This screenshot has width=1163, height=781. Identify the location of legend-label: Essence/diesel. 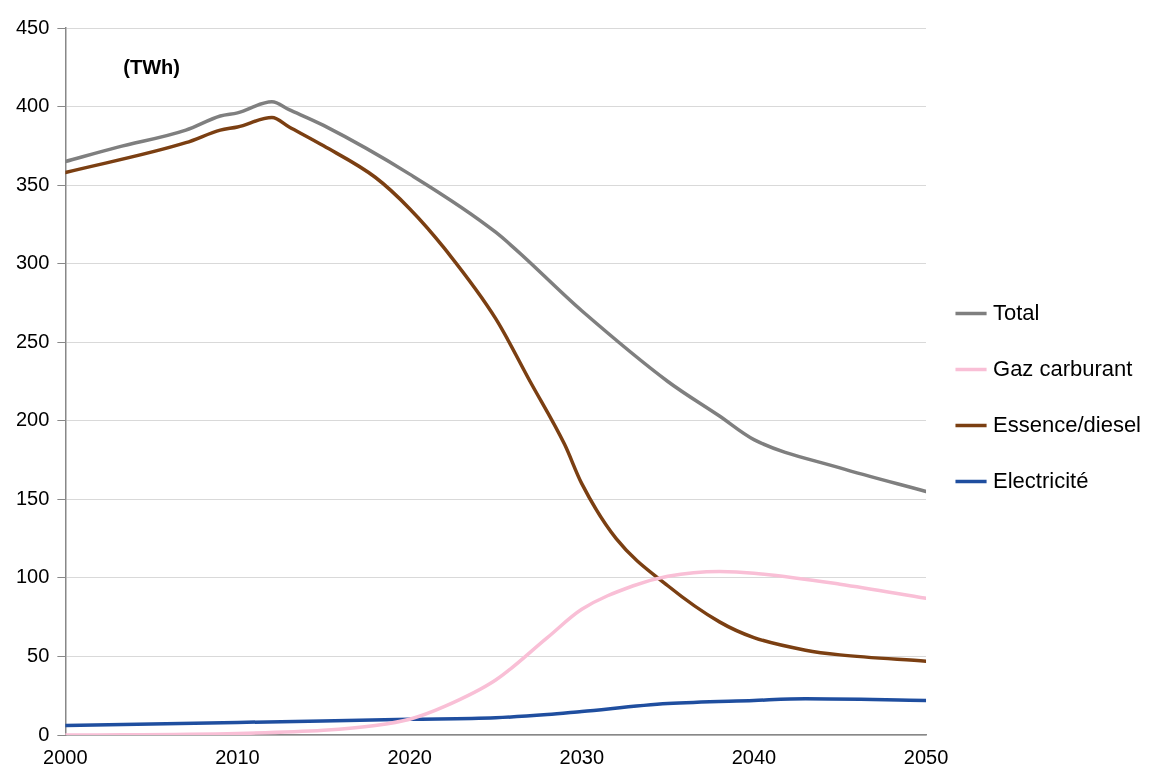
(1067, 424).